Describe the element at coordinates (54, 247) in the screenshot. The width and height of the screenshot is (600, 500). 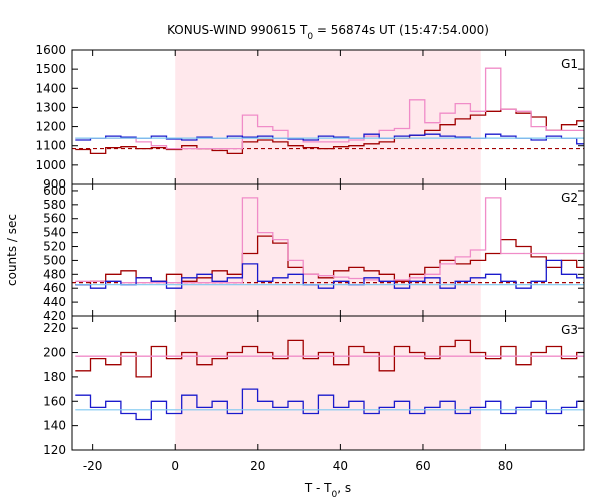
I see `y-tick-label: 520` at that location.